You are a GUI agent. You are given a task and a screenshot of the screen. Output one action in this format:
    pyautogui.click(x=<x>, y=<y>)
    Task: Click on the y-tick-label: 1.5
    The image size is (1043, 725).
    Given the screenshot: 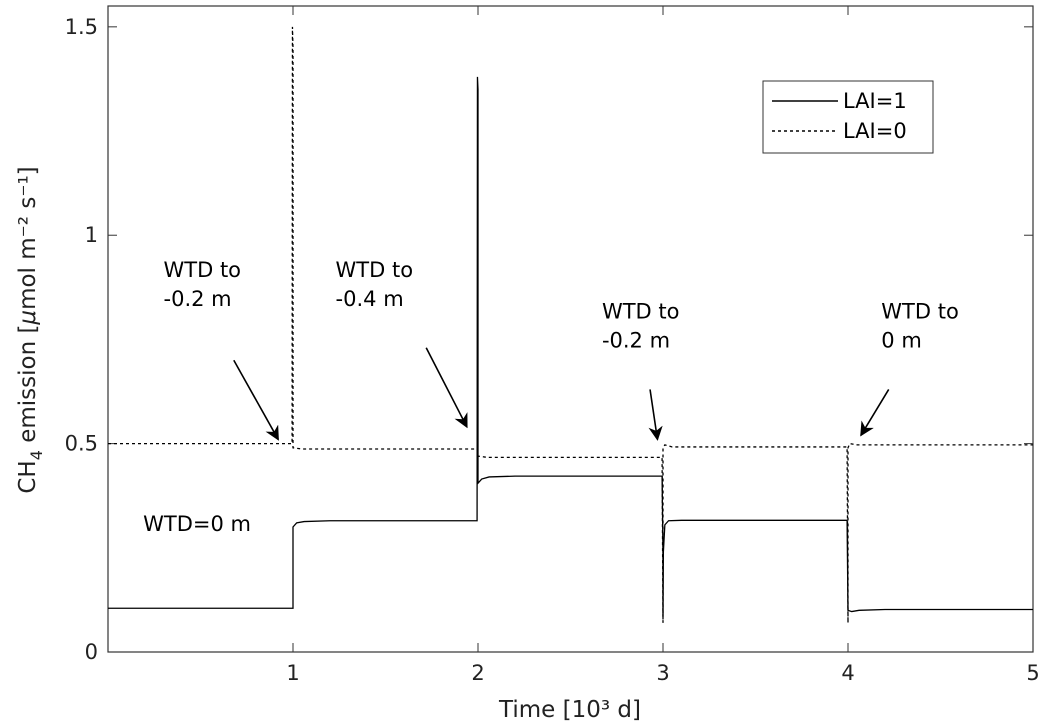 What is the action you would take?
    pyautogui.click(x=81, y=27)
    